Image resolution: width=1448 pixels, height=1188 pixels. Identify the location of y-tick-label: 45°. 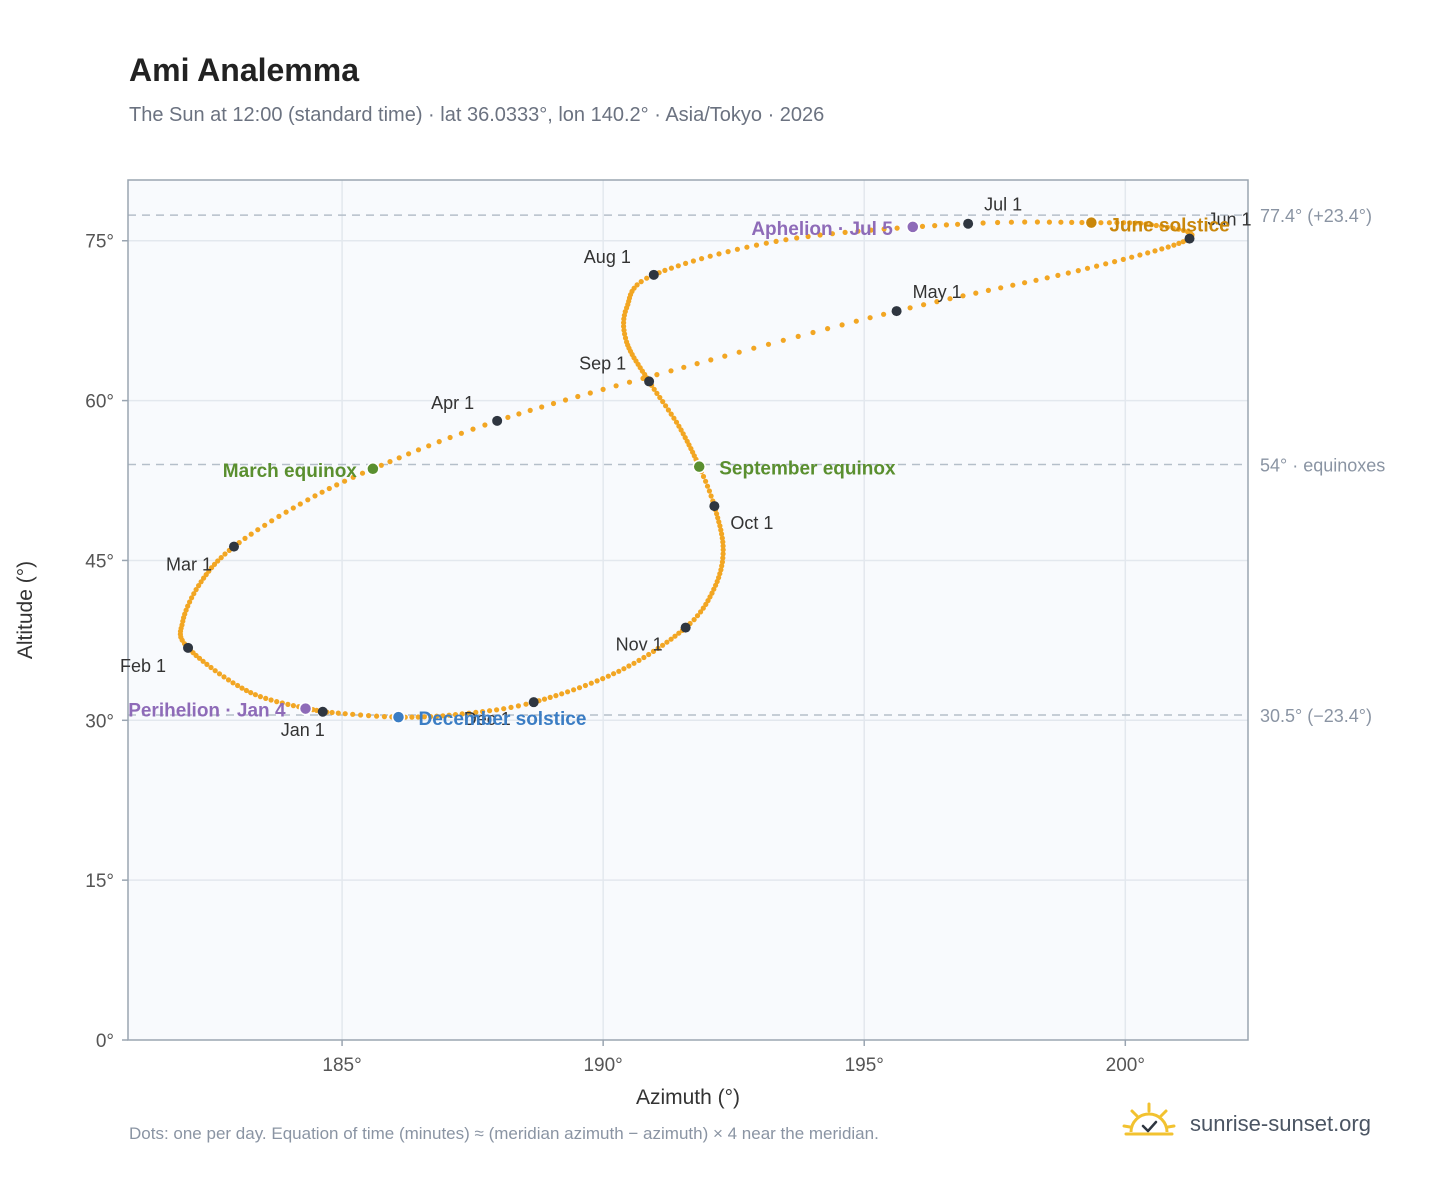
(99, 561).